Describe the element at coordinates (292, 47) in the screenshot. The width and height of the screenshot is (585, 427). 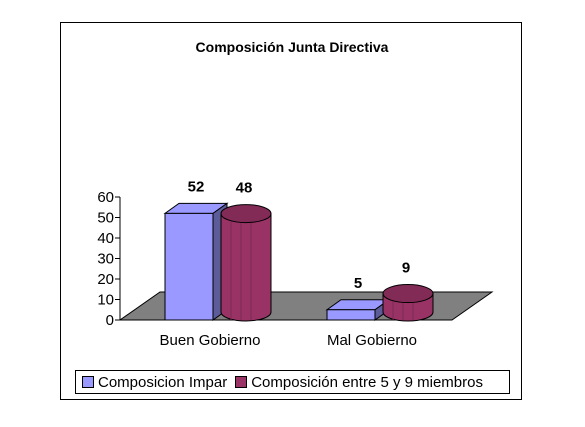
I see `chart-title: Composición Junta Directiva` at that location.